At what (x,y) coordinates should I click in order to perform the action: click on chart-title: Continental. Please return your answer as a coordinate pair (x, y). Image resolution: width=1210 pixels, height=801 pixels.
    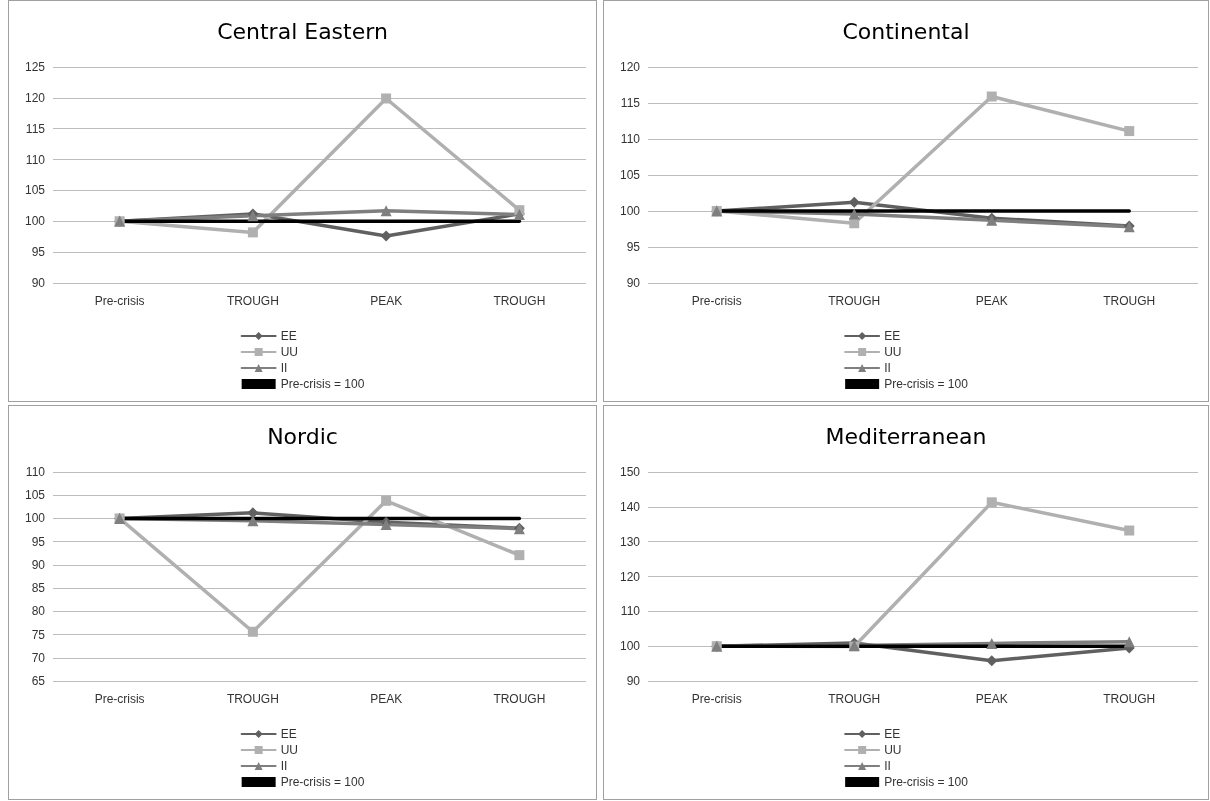
    Looking at the image, I should click on (906, 31).